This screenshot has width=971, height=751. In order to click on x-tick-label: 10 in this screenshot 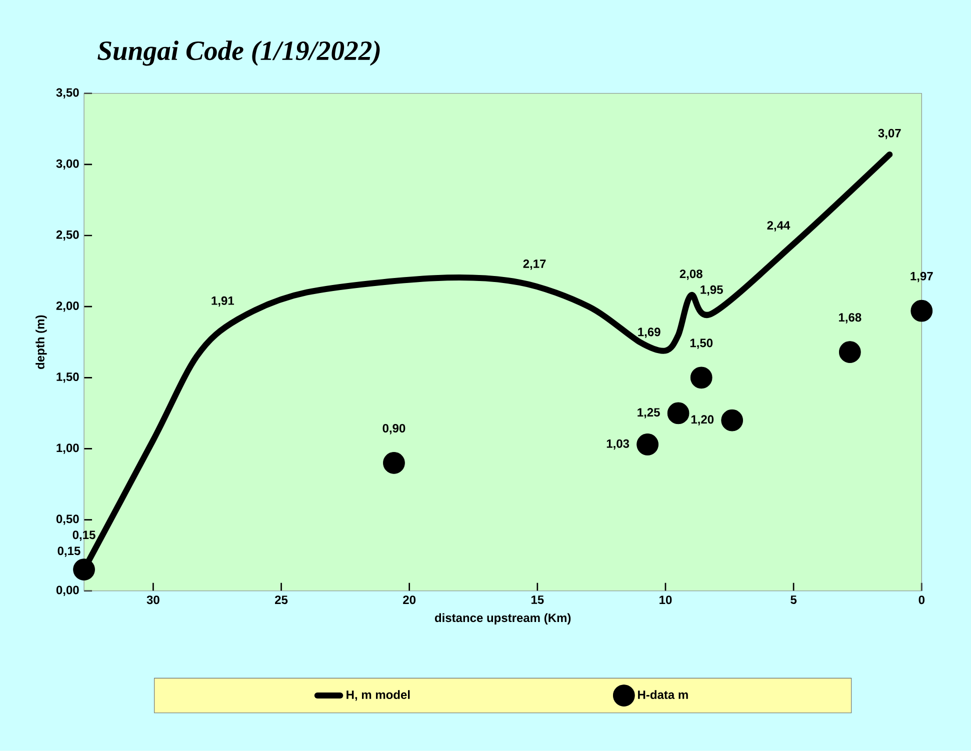, I will do `click(666, 600)`.